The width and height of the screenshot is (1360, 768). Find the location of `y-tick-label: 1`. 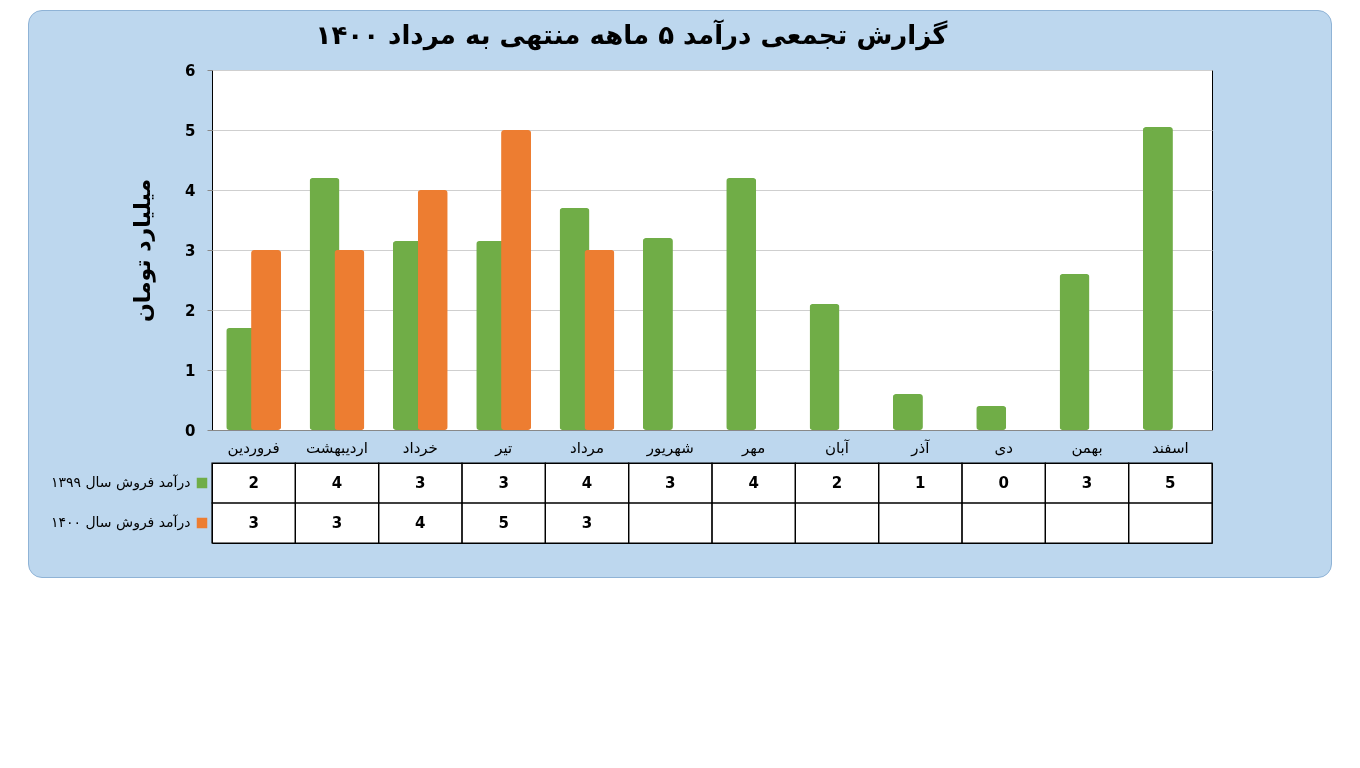

y-tick-label: 1 is located at coordinates (190, 370).